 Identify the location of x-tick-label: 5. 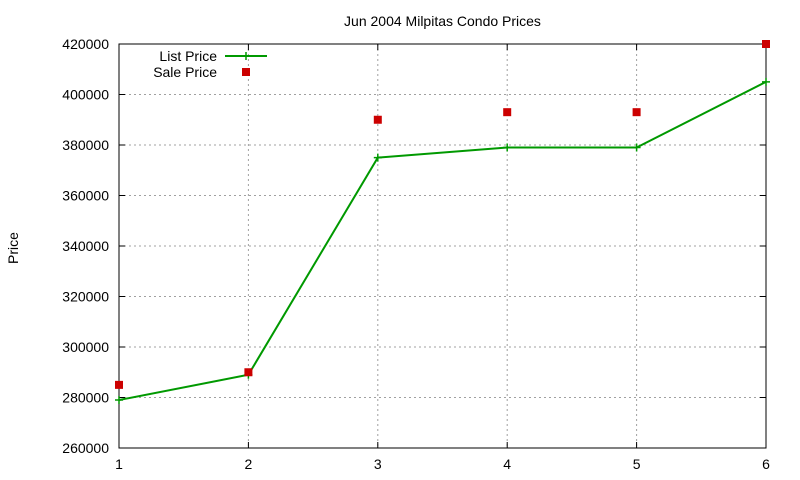
(637, 464).